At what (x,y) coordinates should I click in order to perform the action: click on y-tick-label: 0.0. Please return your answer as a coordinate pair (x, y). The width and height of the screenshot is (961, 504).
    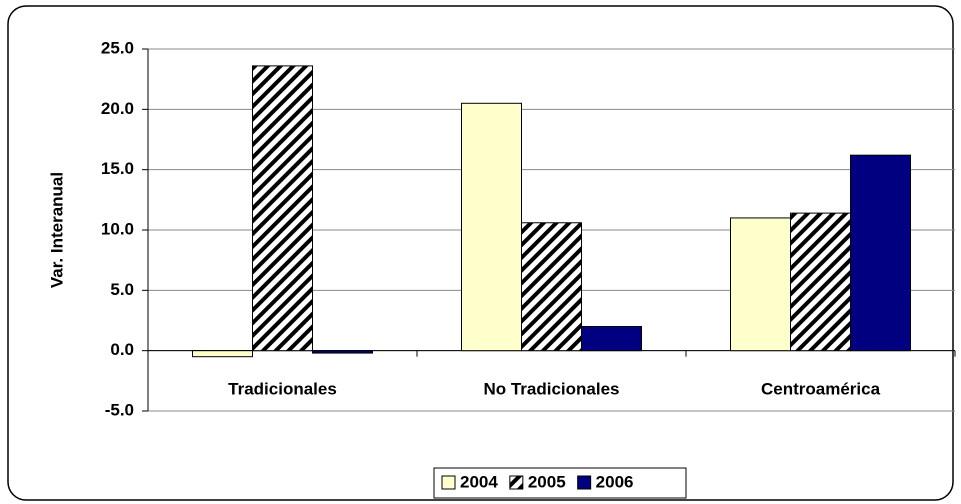
    Looking at the image, I should click on (122, 349).